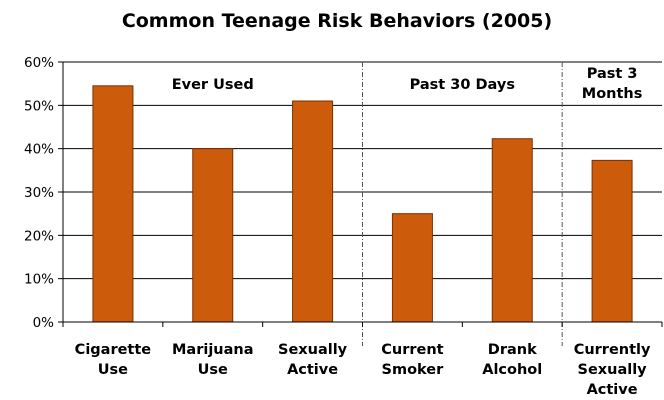  I want to click on group-labels: Ever Used Past 30 Days Past 3 Months, so click(407, 84).